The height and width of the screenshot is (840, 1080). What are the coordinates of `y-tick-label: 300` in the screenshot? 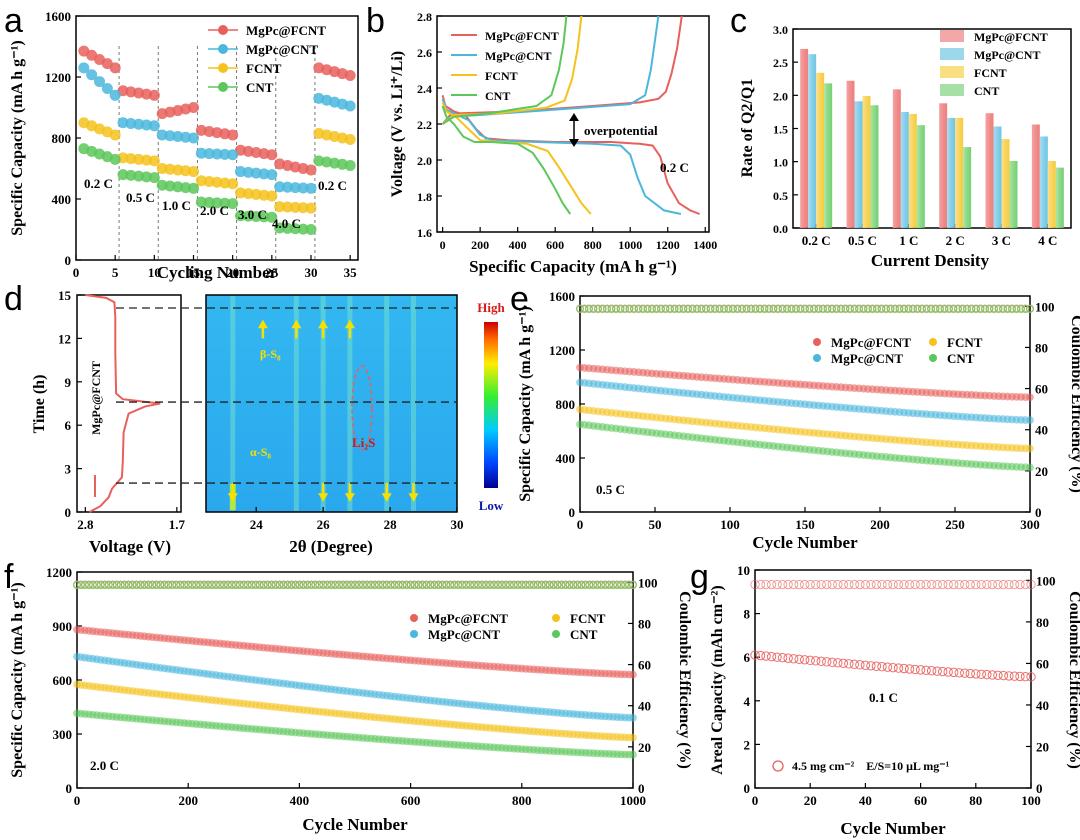 It's located at (63, 734).